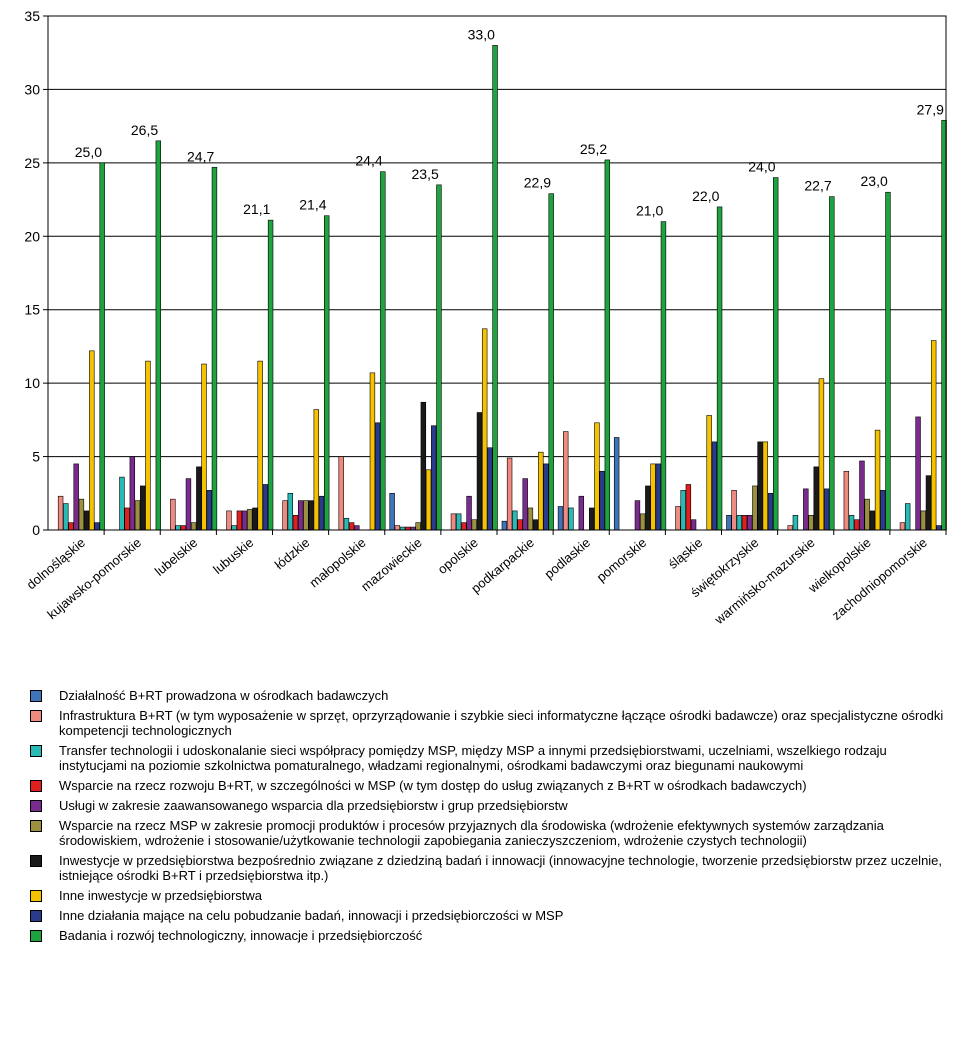 The height and width of the screenshot is (1064, 960). What do you see at coordinates (144, 130) in the screenshot?
I see `data-label: 26,5` at bounding box center [144, 130].